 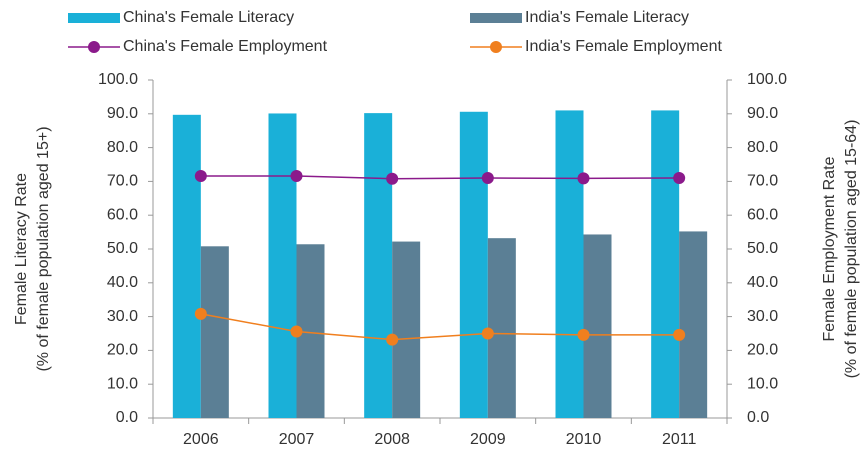 I want to click on y-tick-label: 60.0, so click(x=122, y=214).